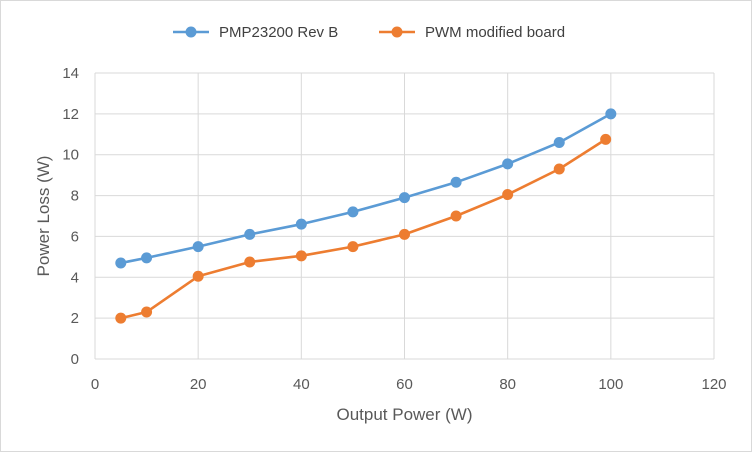  I want to click on y-tick-label: 10, so click(70, 155).